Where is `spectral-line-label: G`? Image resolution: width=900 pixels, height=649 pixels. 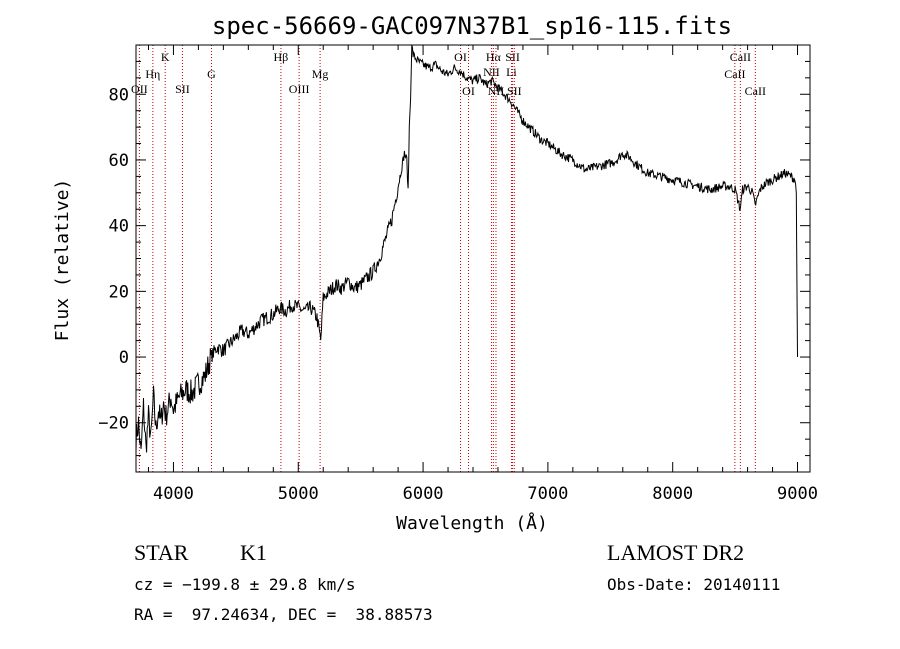 spectral-line-label: G is located at coordinates (211, 74).